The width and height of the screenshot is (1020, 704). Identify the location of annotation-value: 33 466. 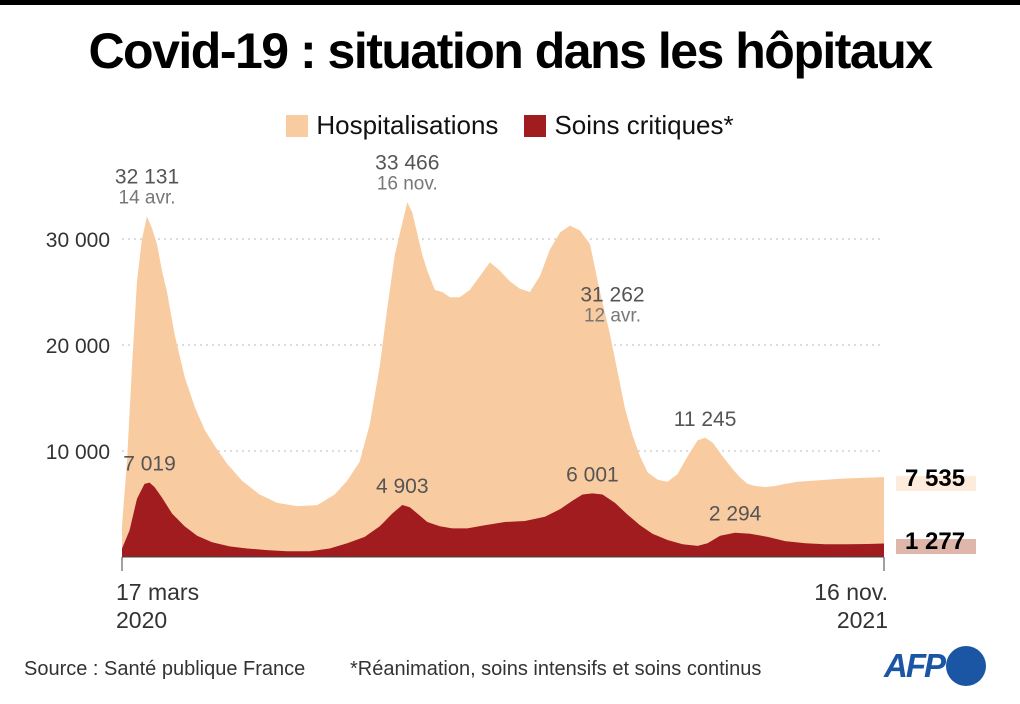
(407, 162).